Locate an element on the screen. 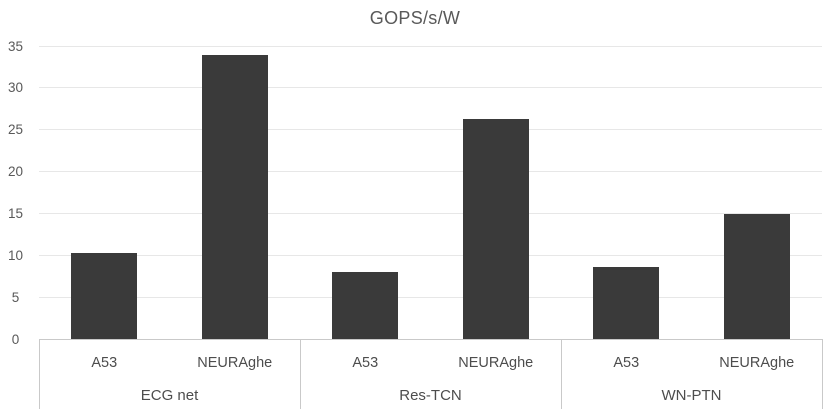  y-tick-label-35: 35 is located at coordinates (15, 46).